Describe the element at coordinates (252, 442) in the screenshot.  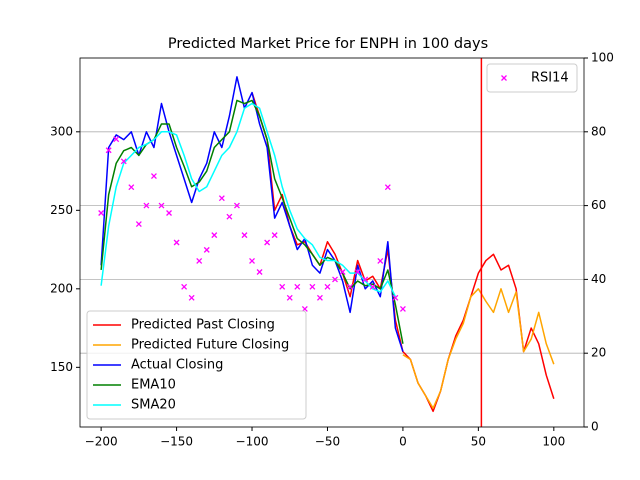
I see `x-tick-label: −100` at that location.